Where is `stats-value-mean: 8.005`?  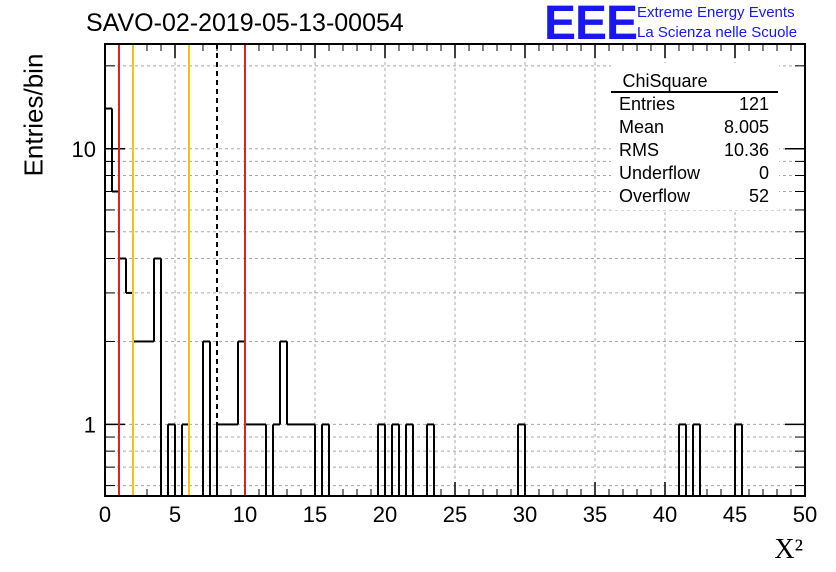 stats-value-mean: 8.005 is located at coordinates (746, 127).